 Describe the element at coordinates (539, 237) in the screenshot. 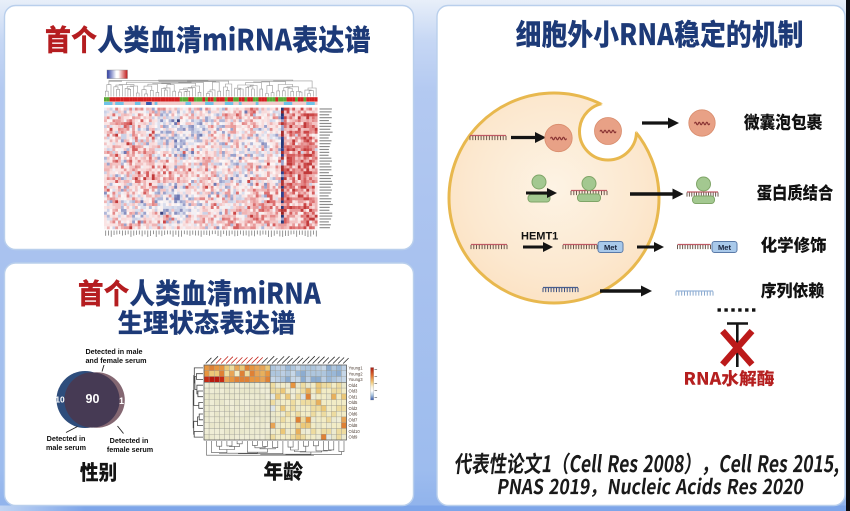

I see `svg-text: HEMT1` at that location.